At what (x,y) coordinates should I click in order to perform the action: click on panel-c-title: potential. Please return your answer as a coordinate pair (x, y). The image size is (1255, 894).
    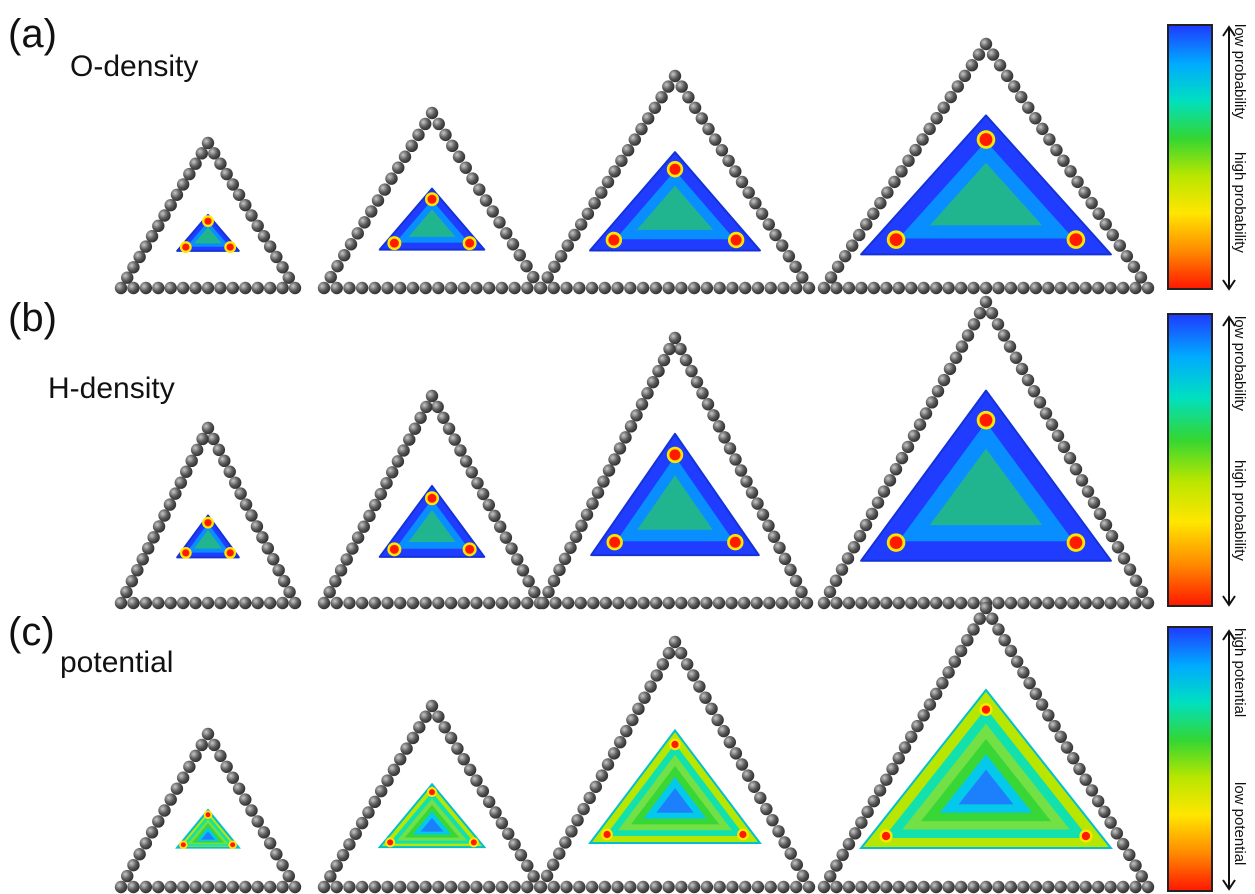
    Looking at the image, I should click on (117, 662).